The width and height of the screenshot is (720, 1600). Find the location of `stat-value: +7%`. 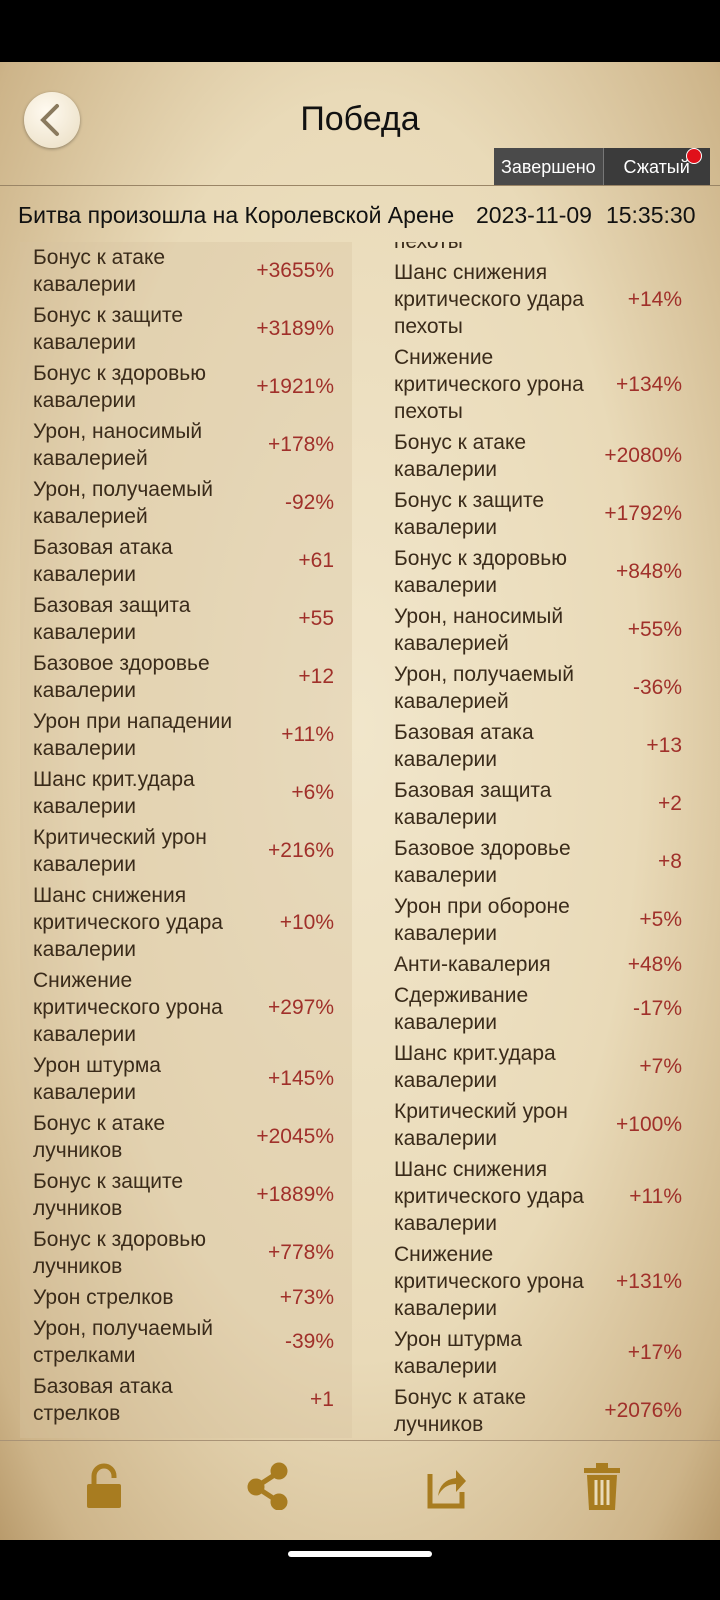

stat-value: +7% is located at coordinates (660, 1066).